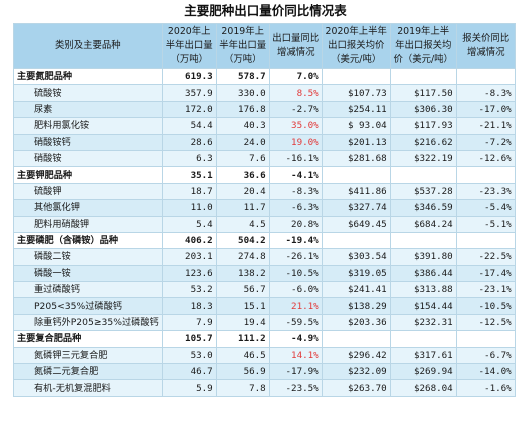 This screenshot has width=531, height=440. Describe the element at coordinates (423, 126) in the screenshot. I see `cell-price-2019: $117.93` at that location.